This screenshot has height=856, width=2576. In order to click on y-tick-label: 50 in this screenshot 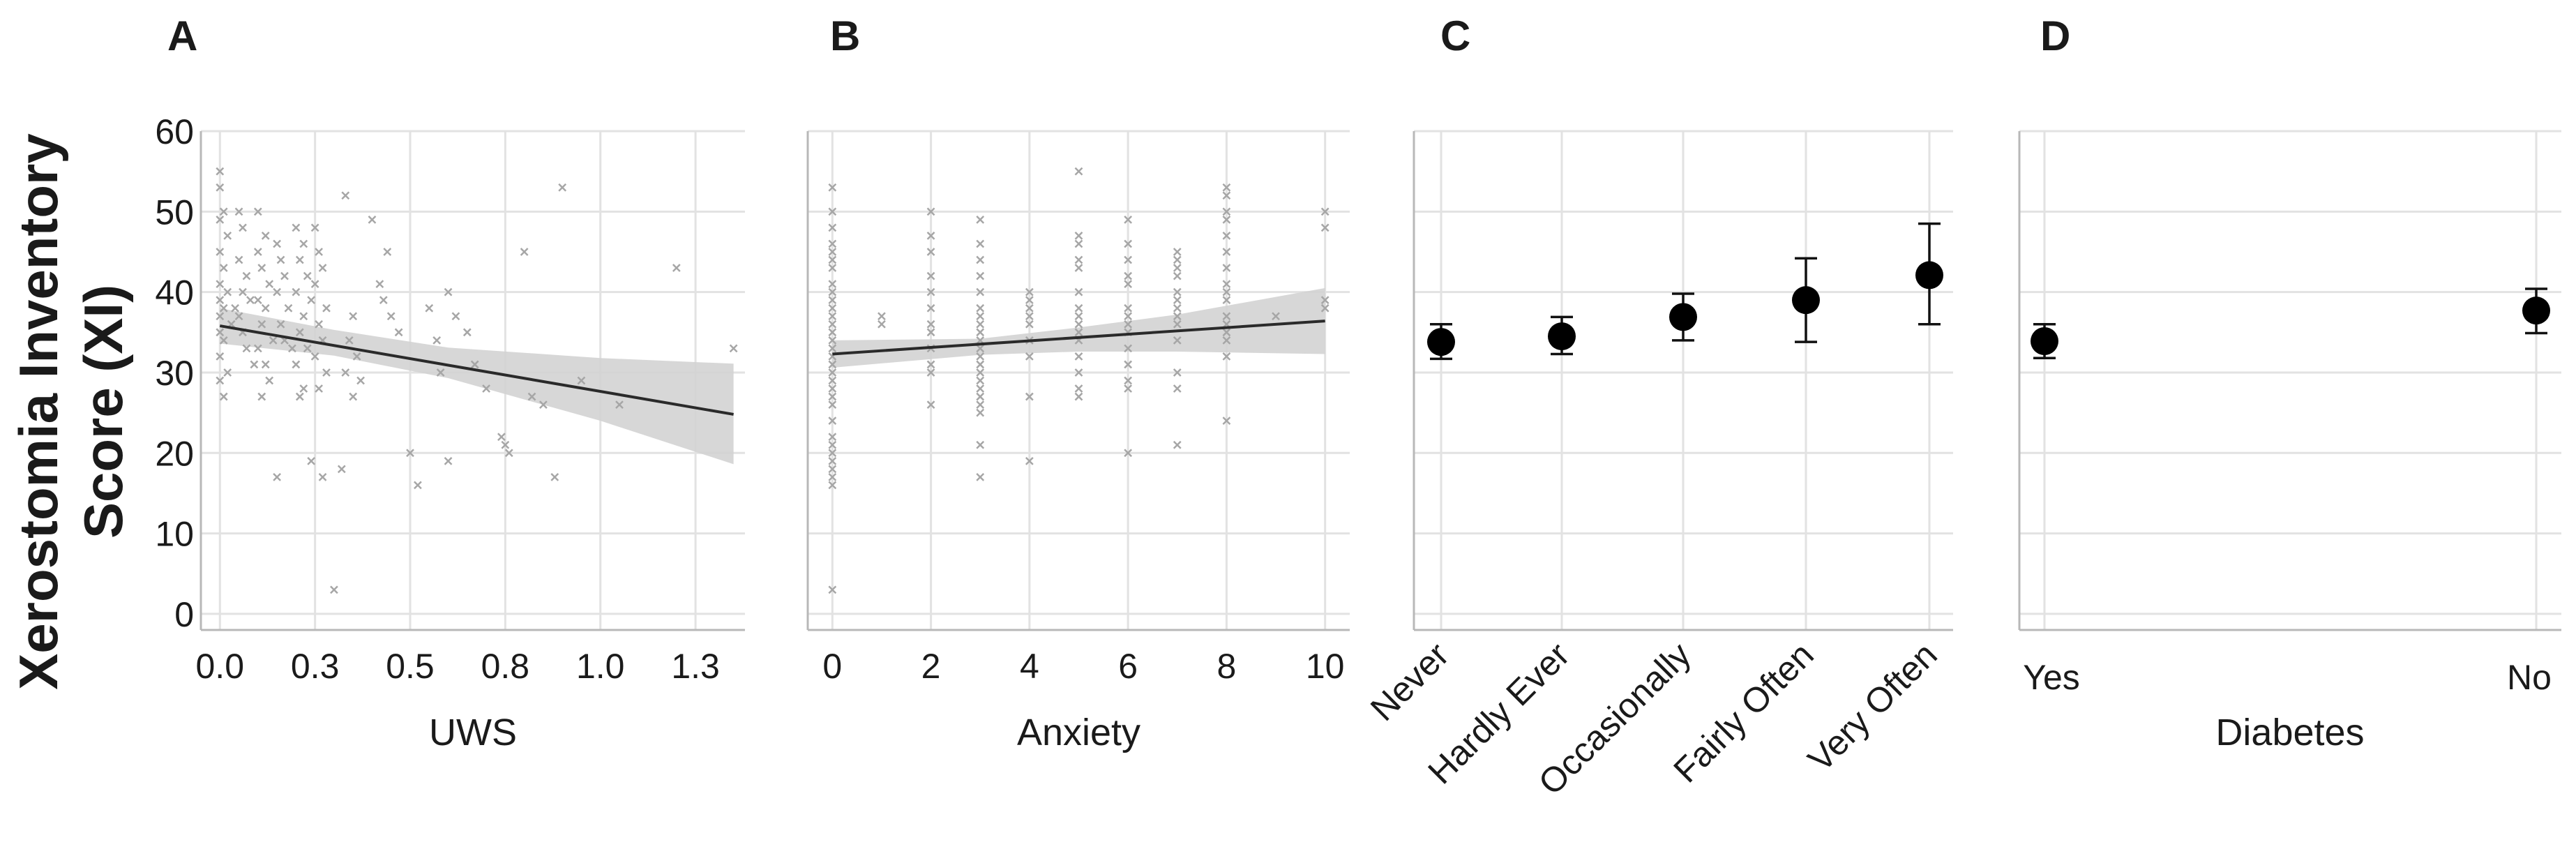, I will do `click(174, 212)`.